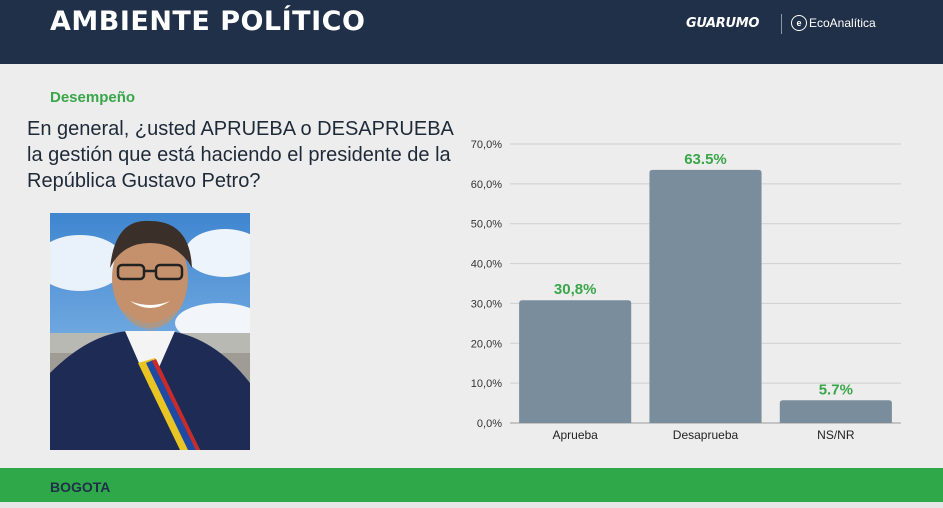 This screenshot has width=943, height=508. What do you see at coordinates (706, 435) in the screenshot?
I see `x-tick-label: Desaprueba` at bounding box center [706, 435].